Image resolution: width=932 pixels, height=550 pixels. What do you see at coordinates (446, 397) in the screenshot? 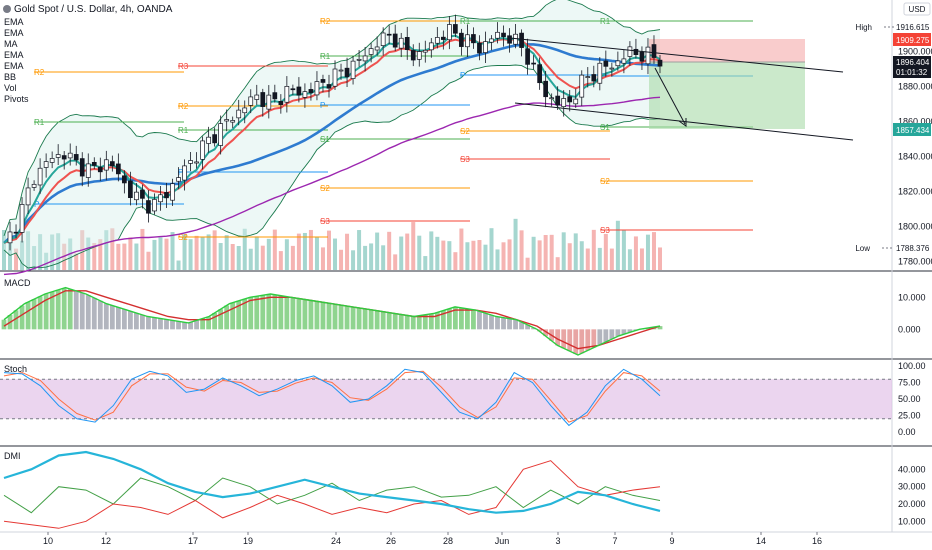
I see `stoch-indicator` at bounding box center [446, 397].